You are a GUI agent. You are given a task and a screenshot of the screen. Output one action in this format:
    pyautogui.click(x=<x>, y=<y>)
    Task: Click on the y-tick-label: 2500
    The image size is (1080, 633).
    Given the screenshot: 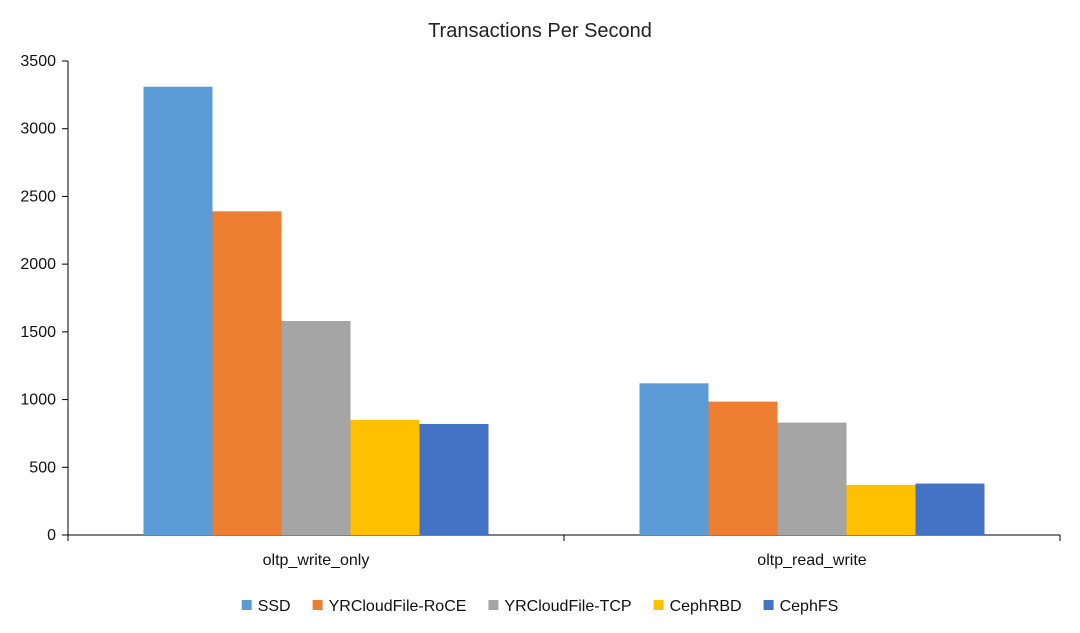 What is the action you would take?
    pyautogui.click(x=38, y=196)
    